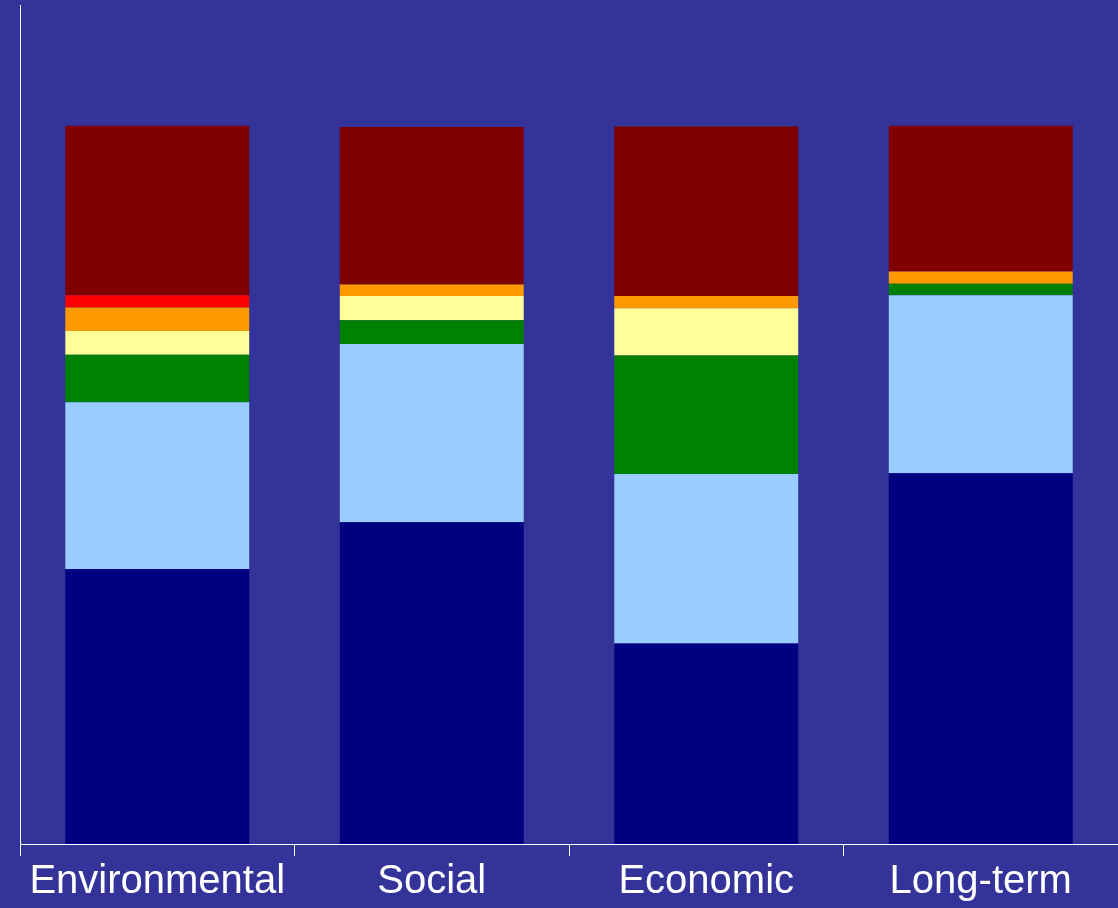 This screenshot has height=908, width=1118. Describe the element at coordinates (157, 879) in the screenshot. I see `x-tick-label: Environmental` at that location.